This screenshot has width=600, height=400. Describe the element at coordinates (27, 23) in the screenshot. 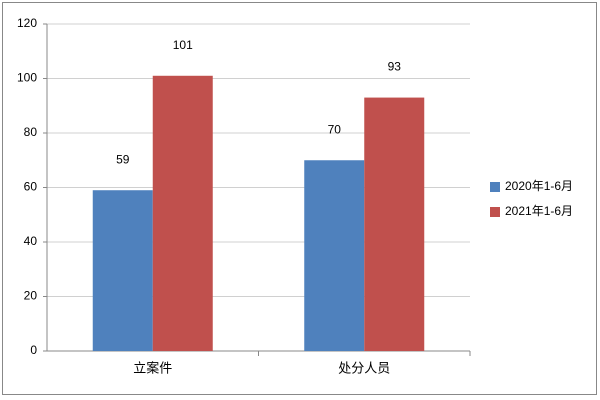

I see `y-tick-label: 120` at that location.